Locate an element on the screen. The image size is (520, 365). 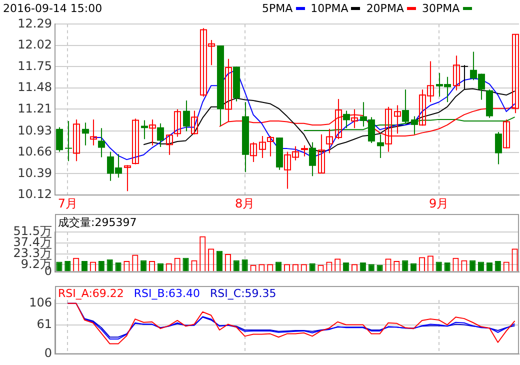
y-tick-label: 10.66 is located at coordinates (35, 151).